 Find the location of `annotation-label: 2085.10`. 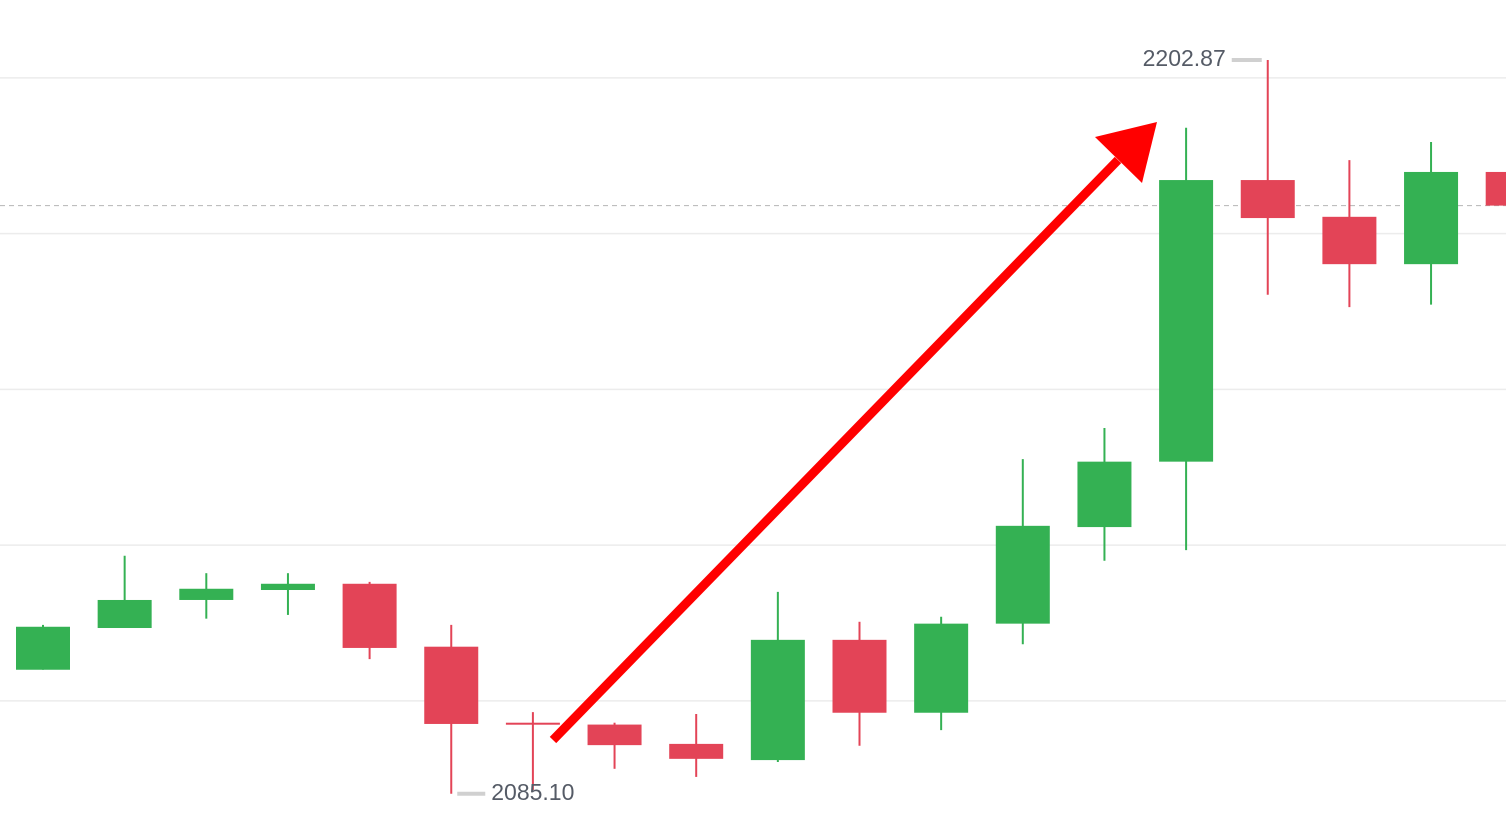

annotation-label: 2085.10 is located at coordinates (532, 792).